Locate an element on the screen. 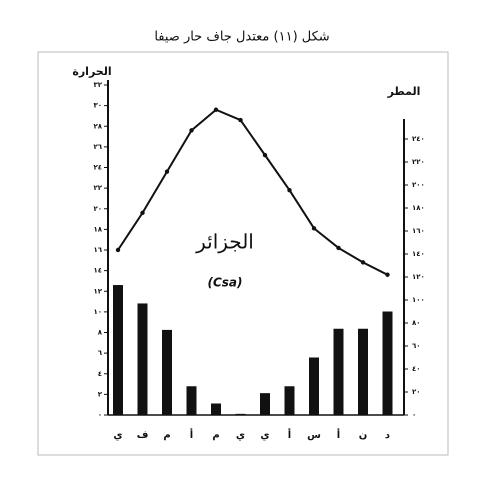  y-tick-label: ٠ is located at coordinates (100, 415).